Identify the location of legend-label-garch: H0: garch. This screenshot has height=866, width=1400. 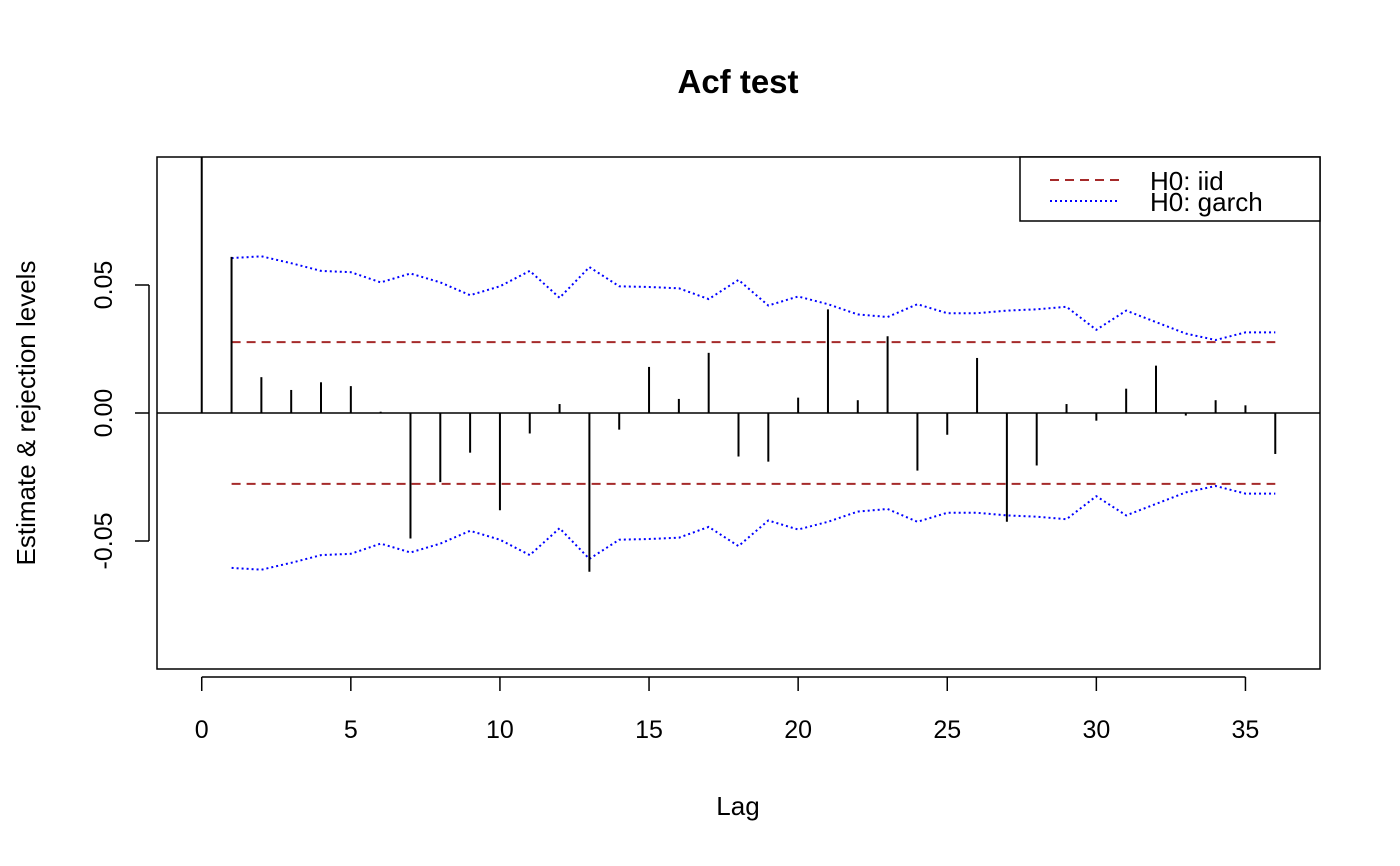
(1206, 202).